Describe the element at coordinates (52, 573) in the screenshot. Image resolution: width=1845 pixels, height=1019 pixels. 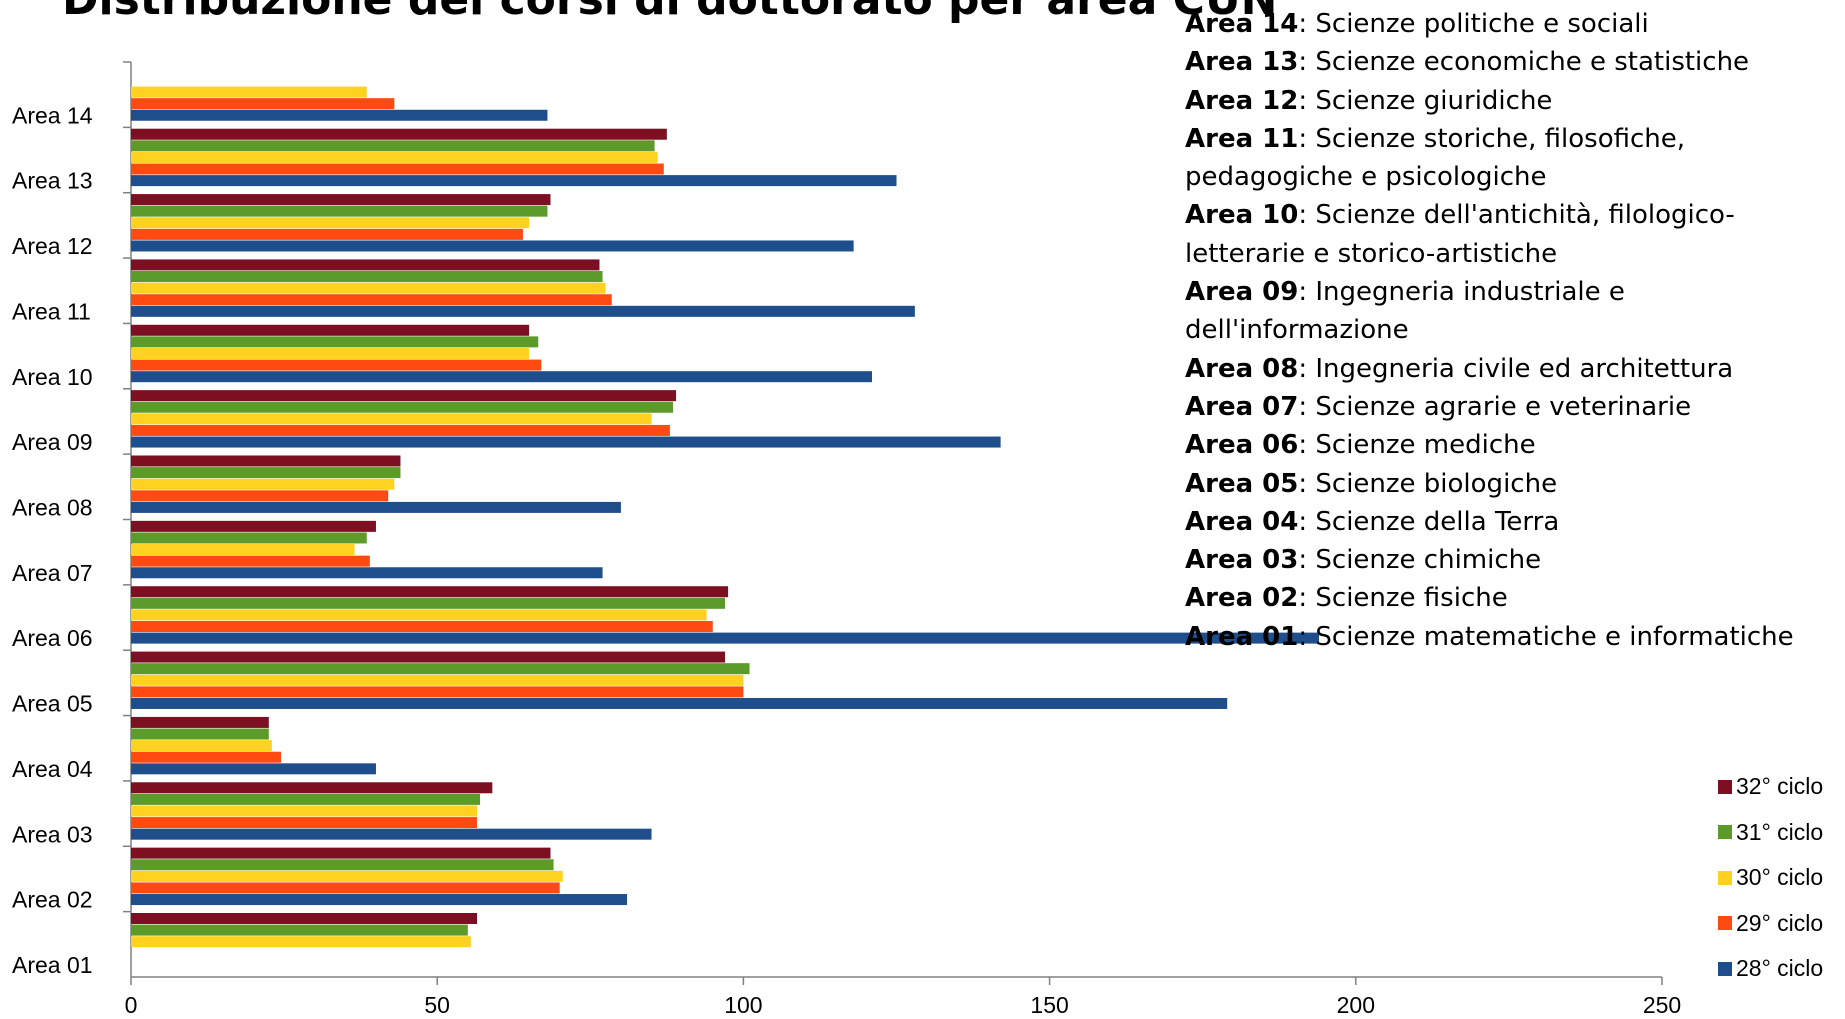
I see `y-tick-label: Area 07` at that location.